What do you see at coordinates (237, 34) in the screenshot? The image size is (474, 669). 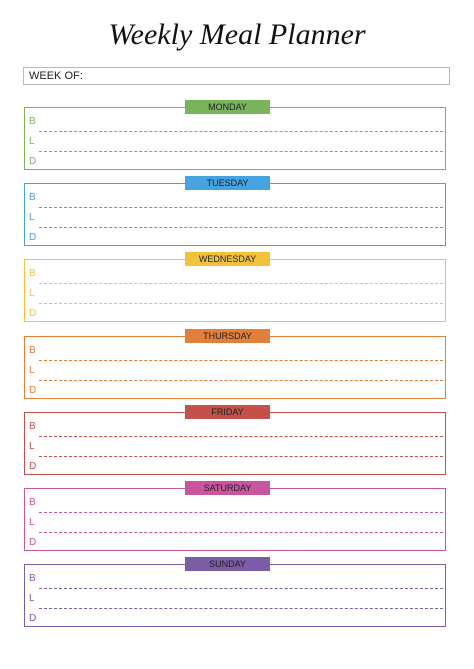 I see `title: Weekly Meal Planner` at bounding box center [237, 34].